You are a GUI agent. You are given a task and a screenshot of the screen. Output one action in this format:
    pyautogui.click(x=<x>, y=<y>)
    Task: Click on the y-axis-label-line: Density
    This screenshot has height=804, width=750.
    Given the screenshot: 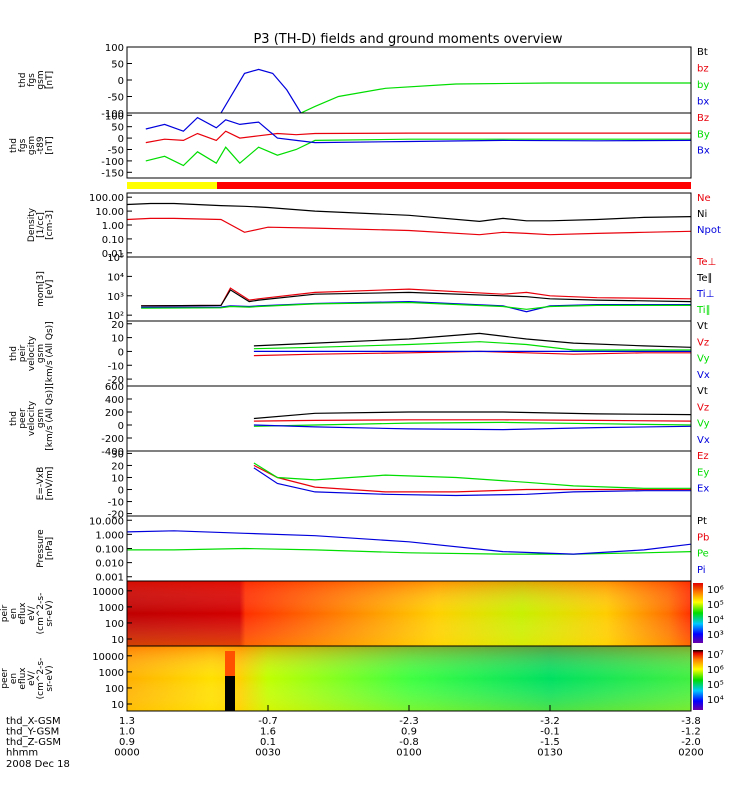 What is the action you would take?
    pyautogui.click(x=32, y=224)
    